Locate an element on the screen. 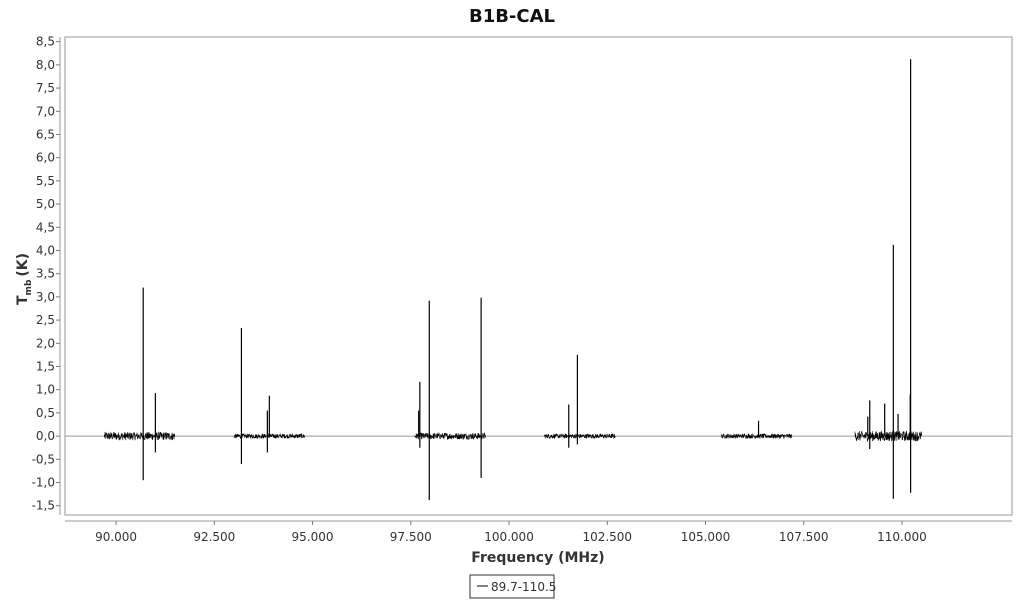 This screenshot has width=1024, height=600. y-tick-label: 3,5 is located at coordinates (45, 274).